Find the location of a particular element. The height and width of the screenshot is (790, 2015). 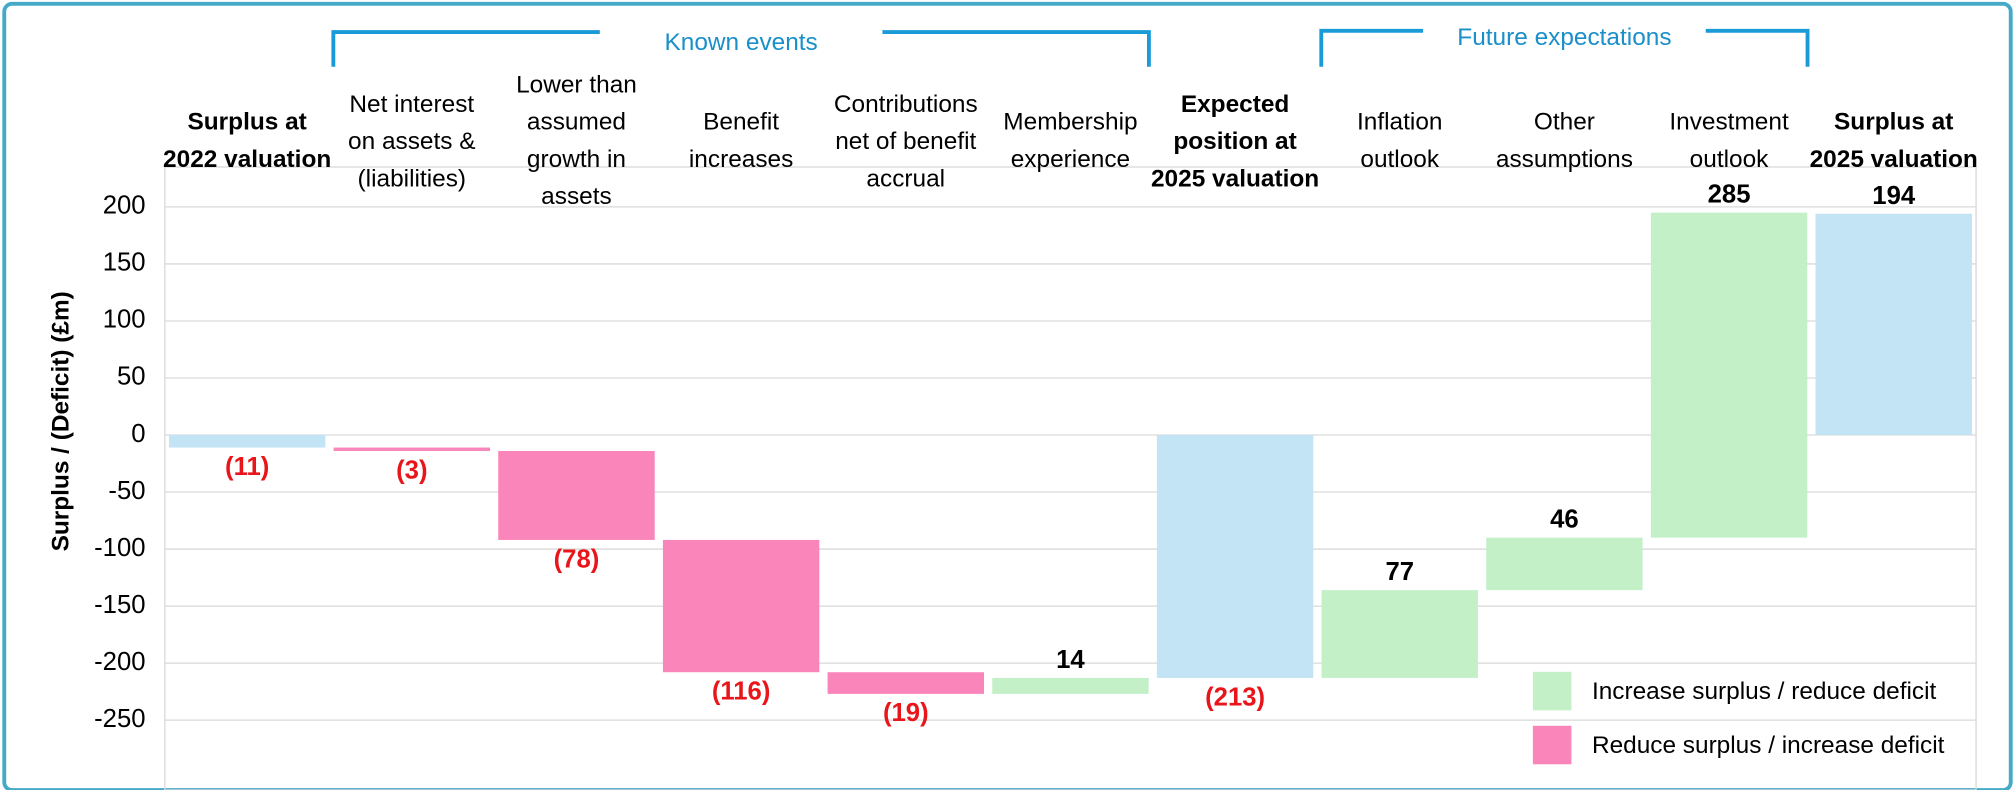

x-tick-label-box: Contributions net of benefit accrual is located at coordinates (905, 141).